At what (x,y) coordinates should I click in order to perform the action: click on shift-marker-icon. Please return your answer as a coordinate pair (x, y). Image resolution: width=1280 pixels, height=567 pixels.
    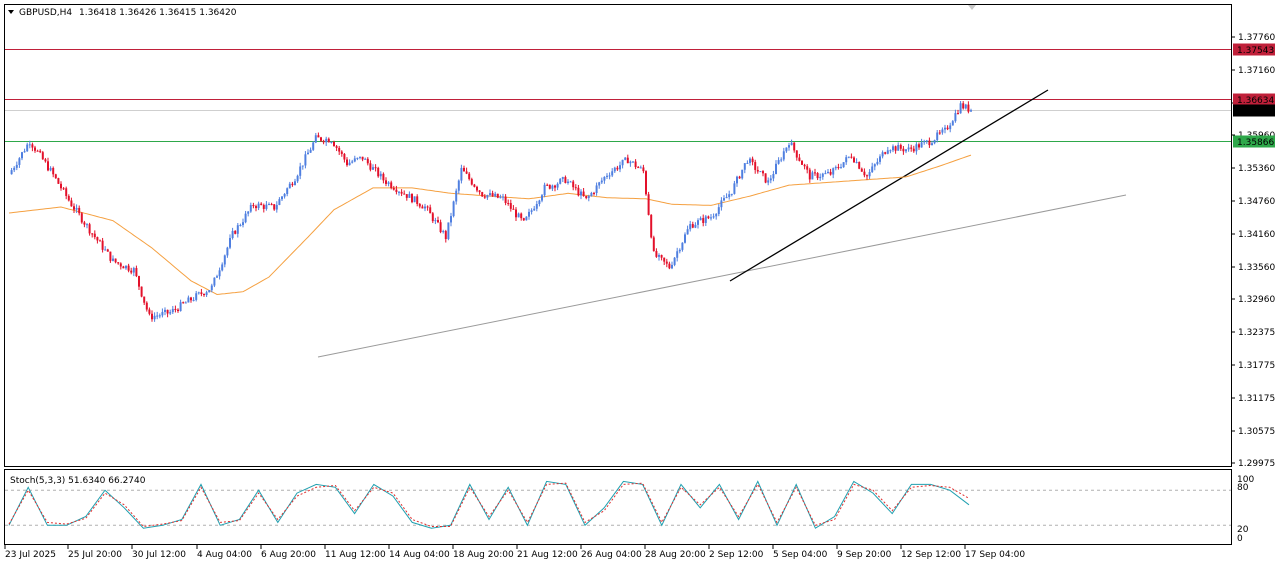
    Looking at the image, I should click on (972, 7).